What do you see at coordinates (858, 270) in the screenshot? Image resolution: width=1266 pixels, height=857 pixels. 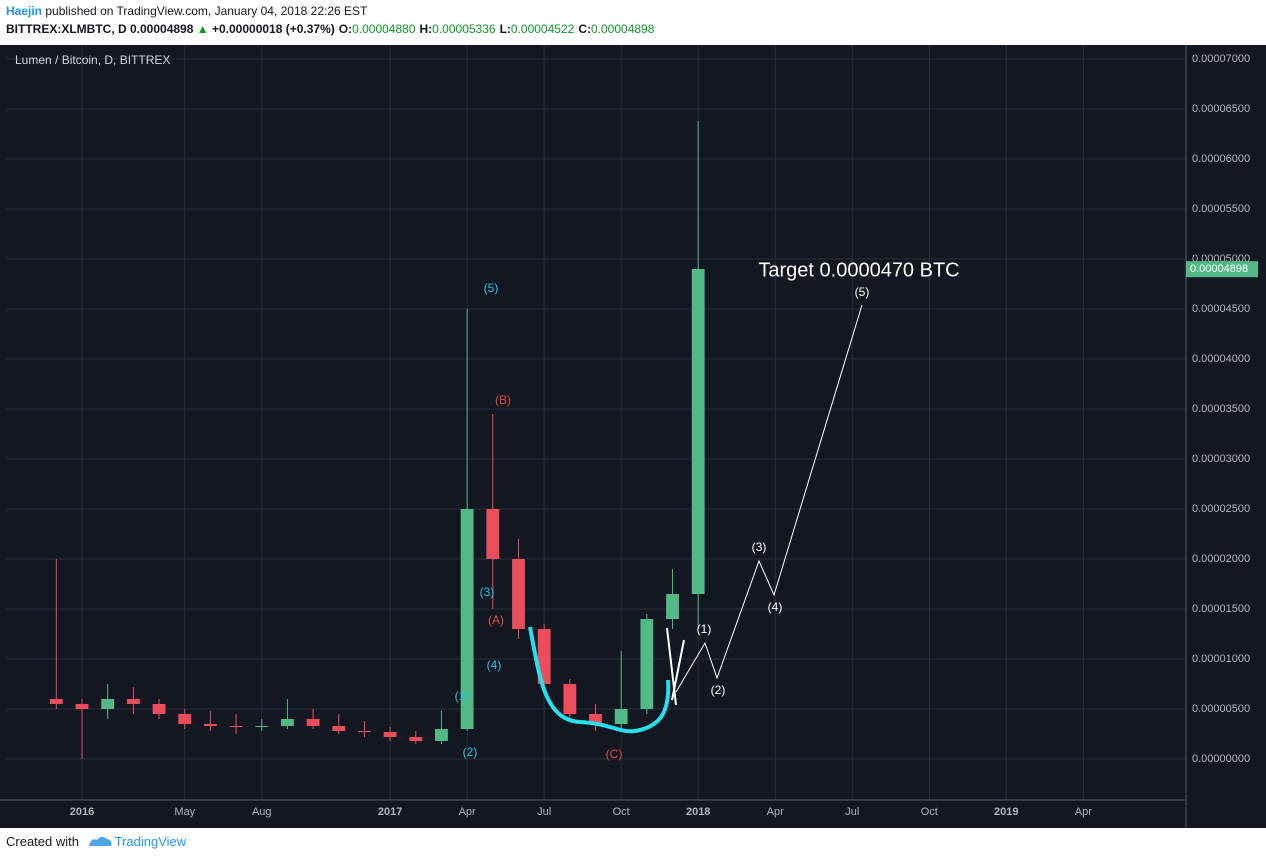 I see `wave-label: Target 0.0000470 BTC` at bounding box center [858, 270].